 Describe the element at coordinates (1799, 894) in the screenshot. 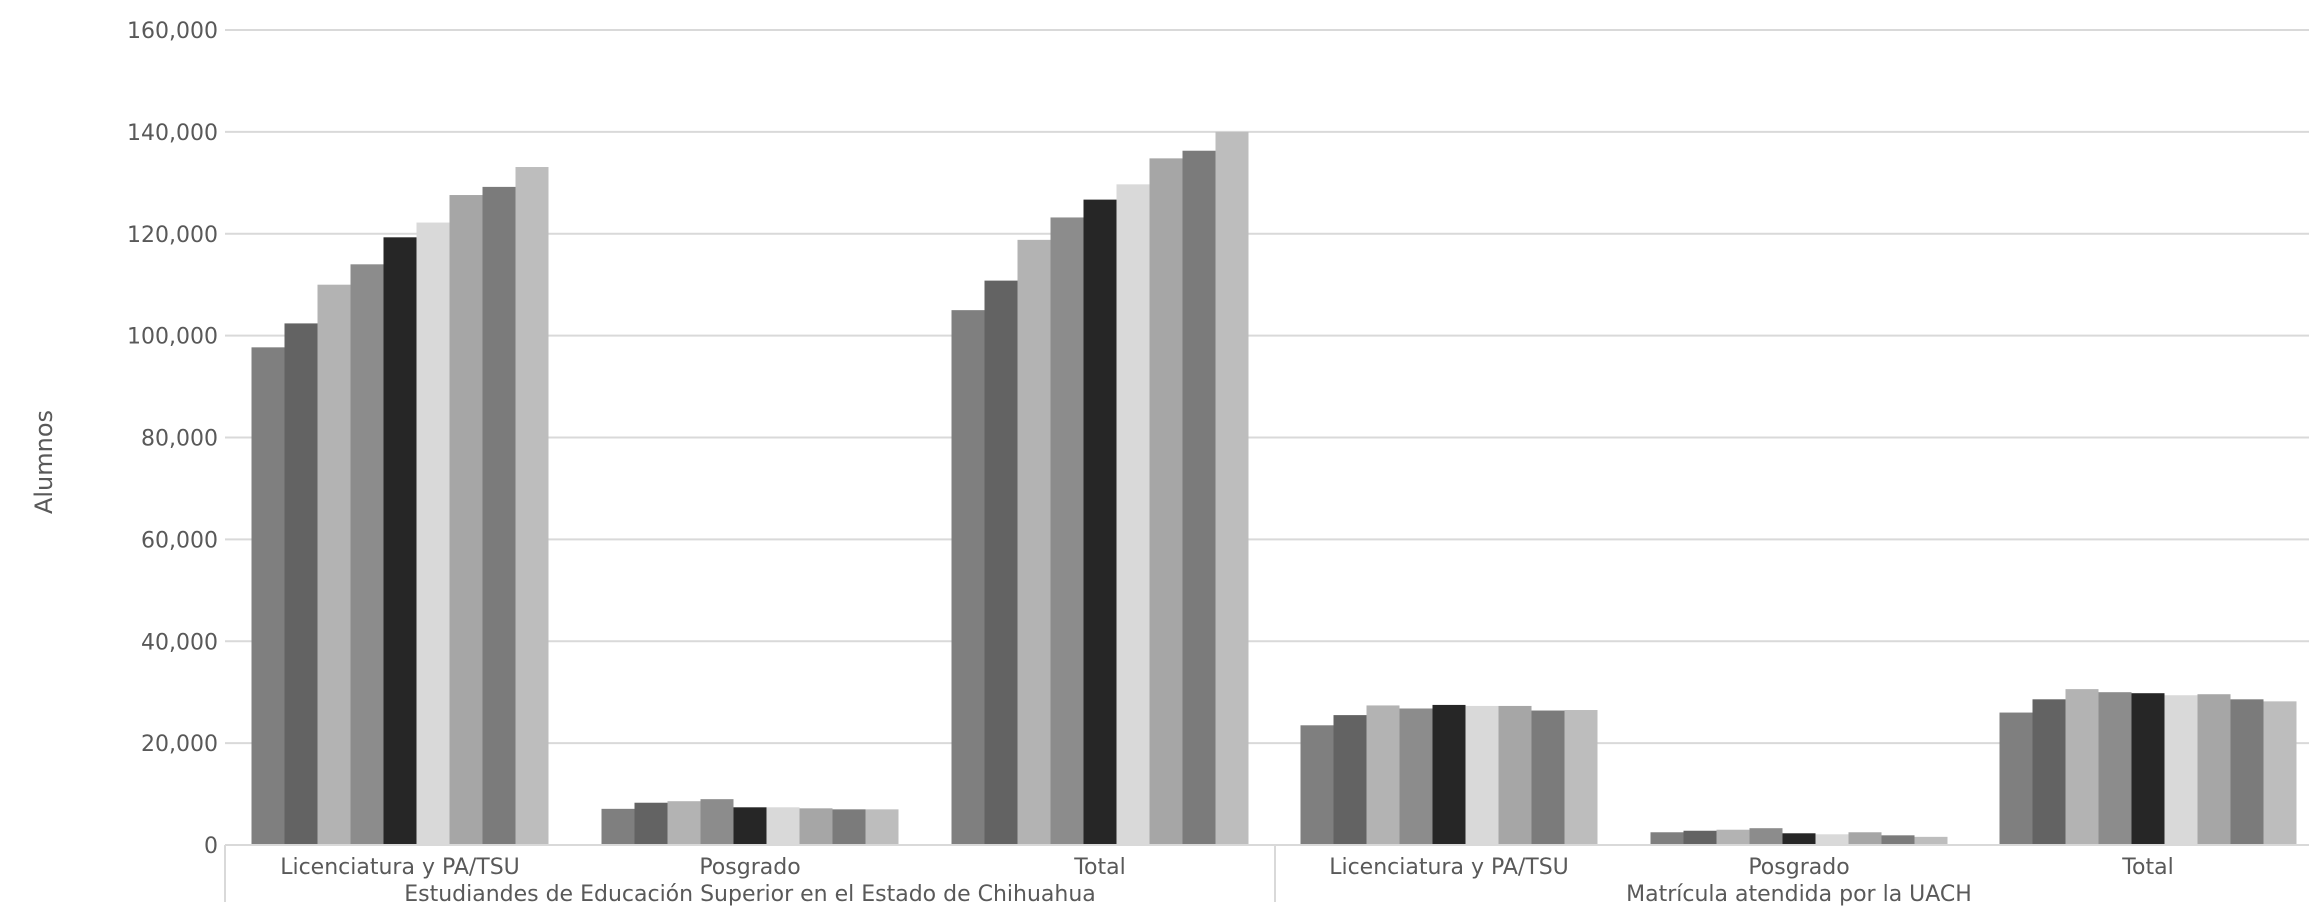

I see `x-group-label: Matrícula atendida por la UACH` at that location.